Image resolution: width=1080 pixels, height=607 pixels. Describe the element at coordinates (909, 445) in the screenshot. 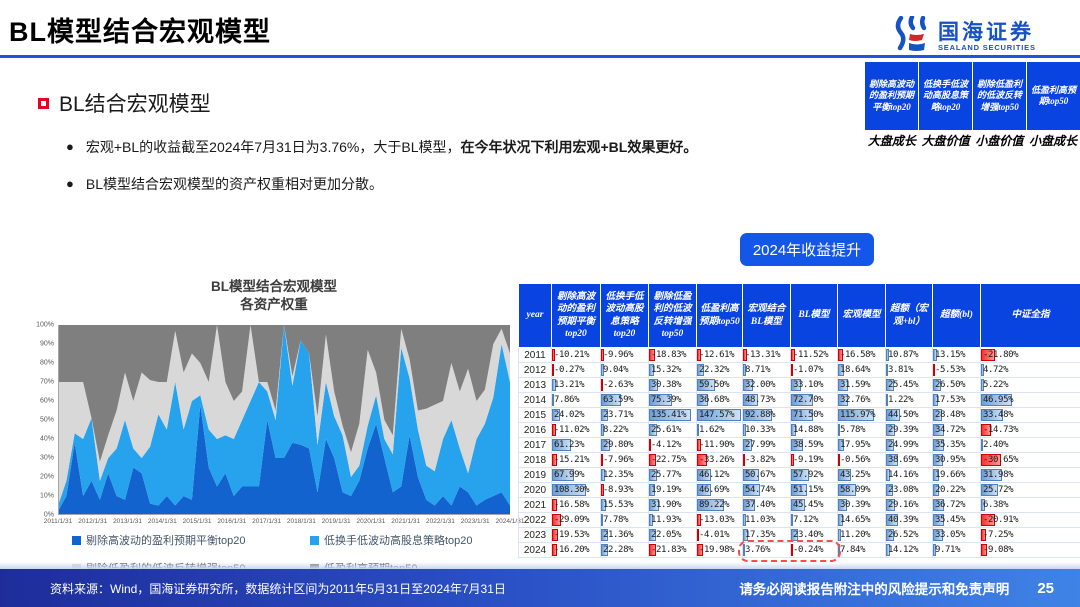

I see `table-value-cell: 24.99%` at that location.